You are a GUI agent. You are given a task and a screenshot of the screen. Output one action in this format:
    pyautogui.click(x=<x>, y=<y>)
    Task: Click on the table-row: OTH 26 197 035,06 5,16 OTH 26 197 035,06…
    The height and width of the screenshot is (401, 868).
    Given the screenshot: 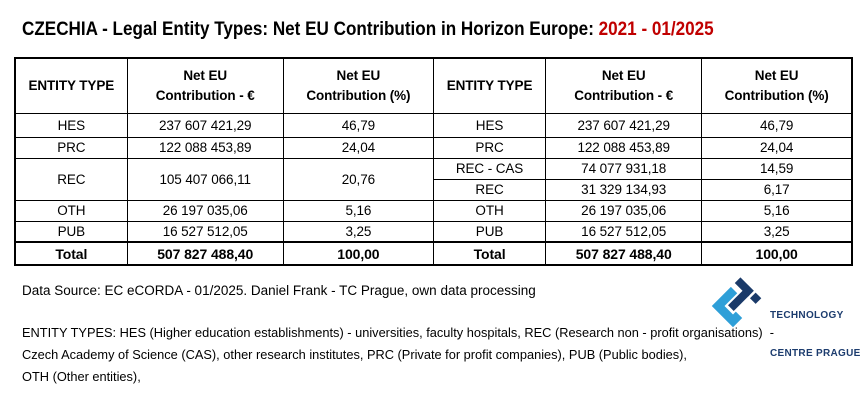 What is the action you would take?
    pyautogui.click(x=433, y=210)
    